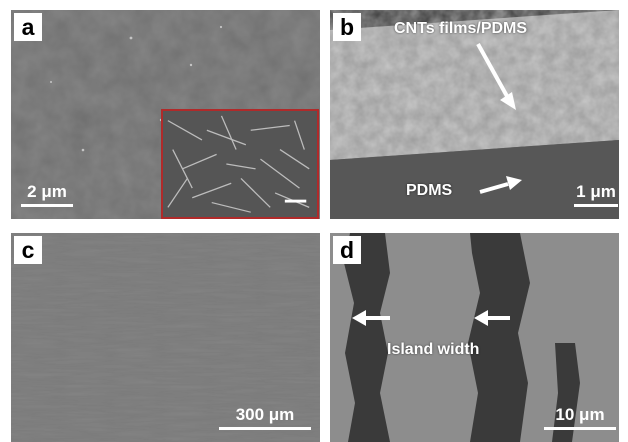 Image resolution: width=628 pixels, height=442 pixels. What do you see at coordinates (347, 27) in the screenshot?
I see `panel-b-label: b` at bounding box center [347, 27].